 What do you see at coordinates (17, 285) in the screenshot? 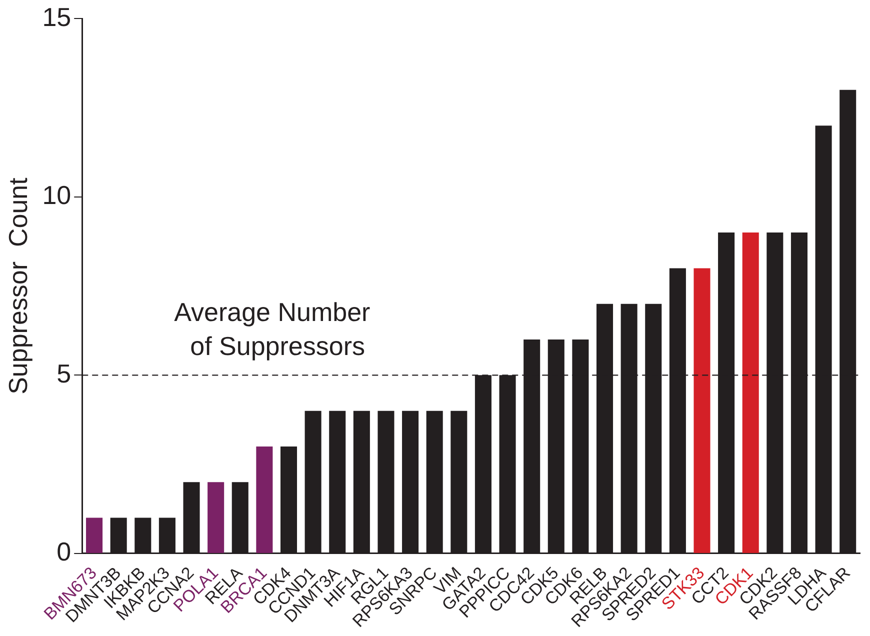
I see `y-axis-title: Suppressor Count` at bounding box center [17, 285].